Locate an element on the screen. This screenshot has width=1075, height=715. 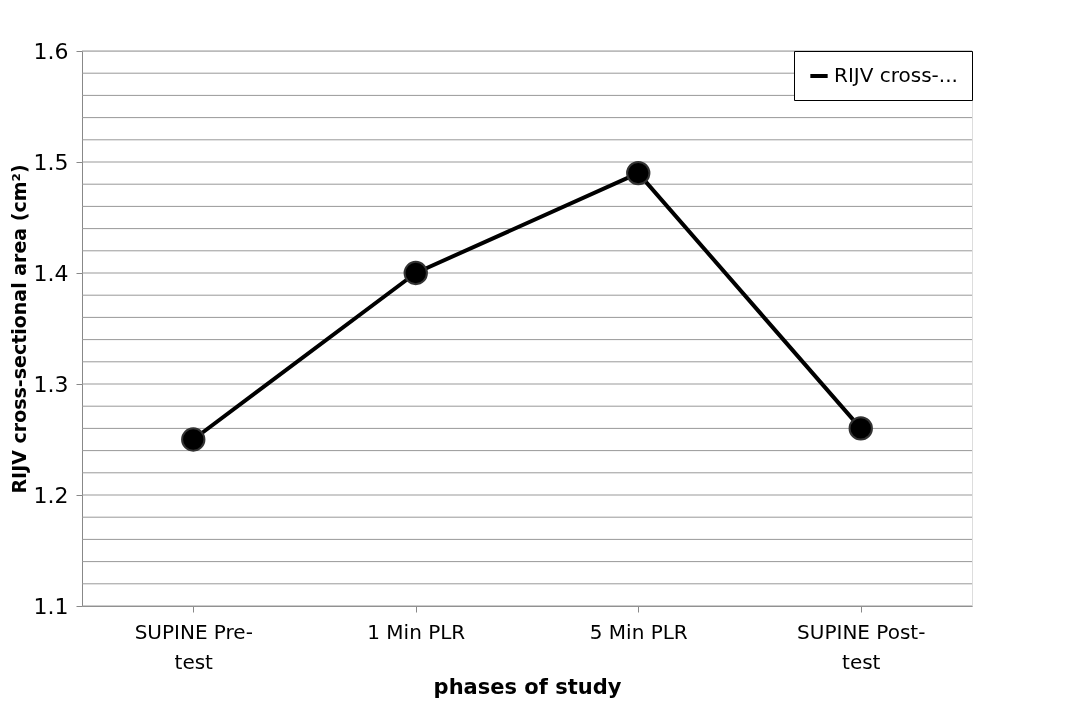
x-tick-label: SUPINE Post-test is located at coordinates (861, 646).